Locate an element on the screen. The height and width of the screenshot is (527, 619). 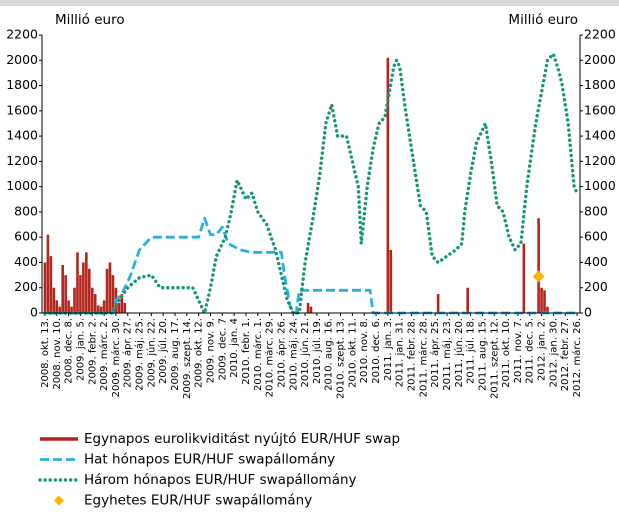
x-tick-label: 2009. ápr. 27. is located at coordinates (128, 353).